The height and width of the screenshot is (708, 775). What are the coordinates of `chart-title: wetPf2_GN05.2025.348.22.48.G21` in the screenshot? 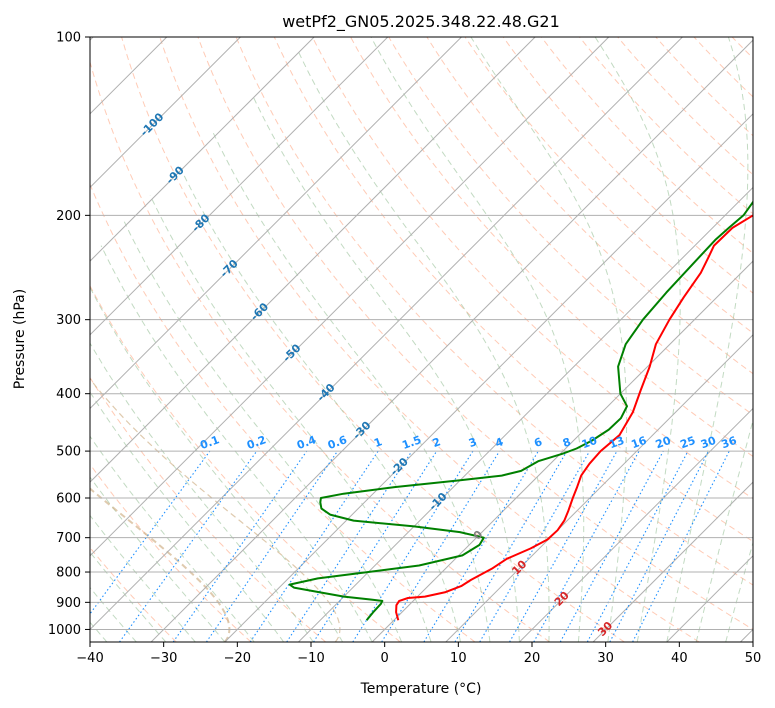 It's located at (421, 22).